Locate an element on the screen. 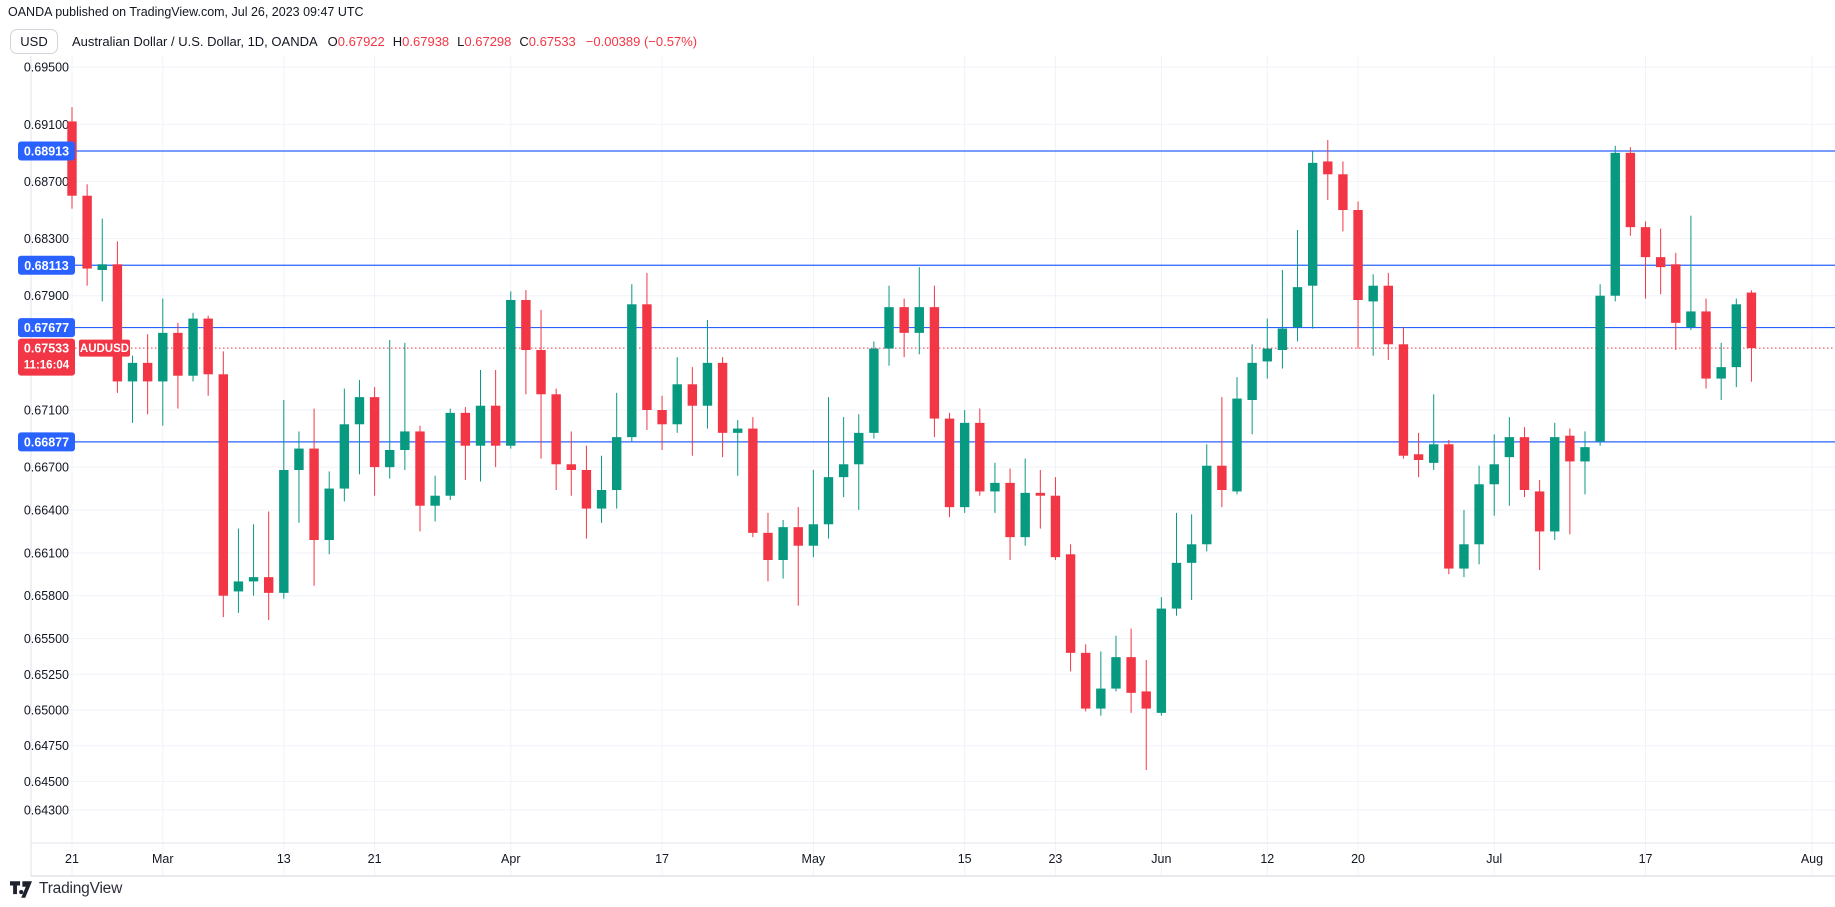  quote-currency-button: USD is located at coordinates (34, 41).